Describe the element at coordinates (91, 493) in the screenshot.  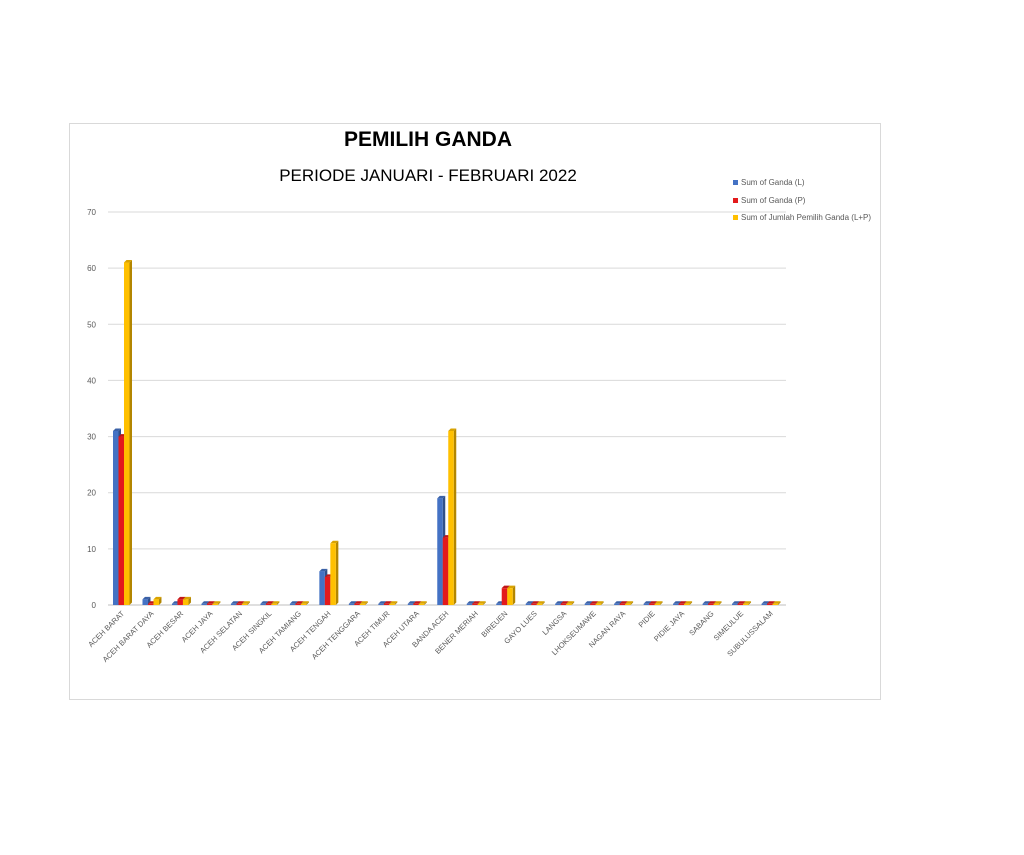
I see `y-tick-label: 20` at that location.